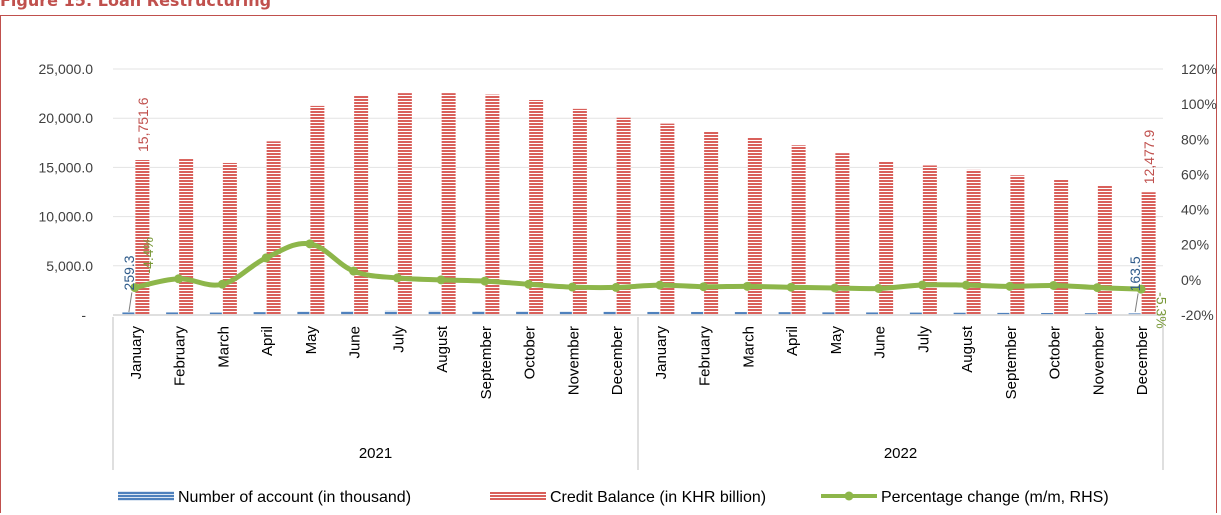 The width and height of the screenshot is (1221, 515). What do you see at coordinates (66, 167) in the screenshot?
I see `y-left-tick-label: 15,000.0` at bounding box center [66, 167].